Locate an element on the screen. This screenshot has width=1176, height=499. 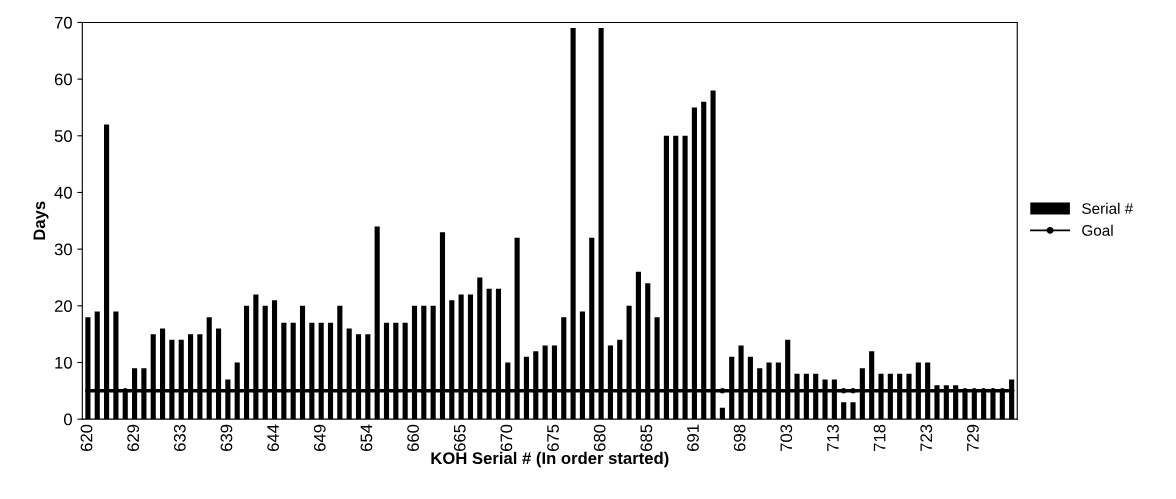
x-tick-label: 660 is located at coordinates (413, 437).